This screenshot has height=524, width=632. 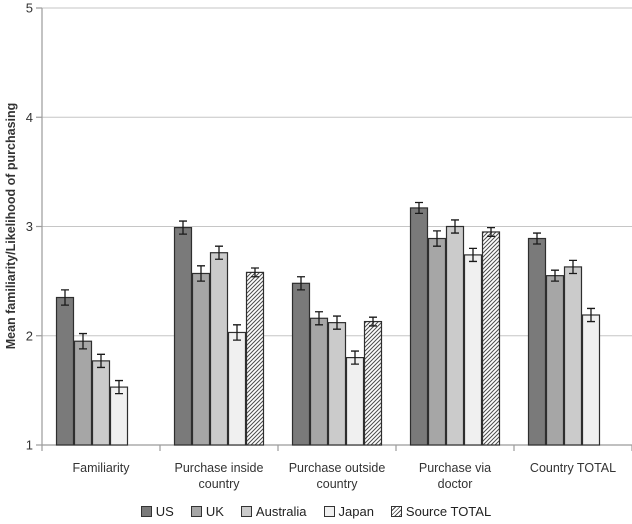 What do you see at coordinates (301, 283) in the screenshot?
I see `error-bar-us-purchase-outside-country` at bounding box center [301, 283].